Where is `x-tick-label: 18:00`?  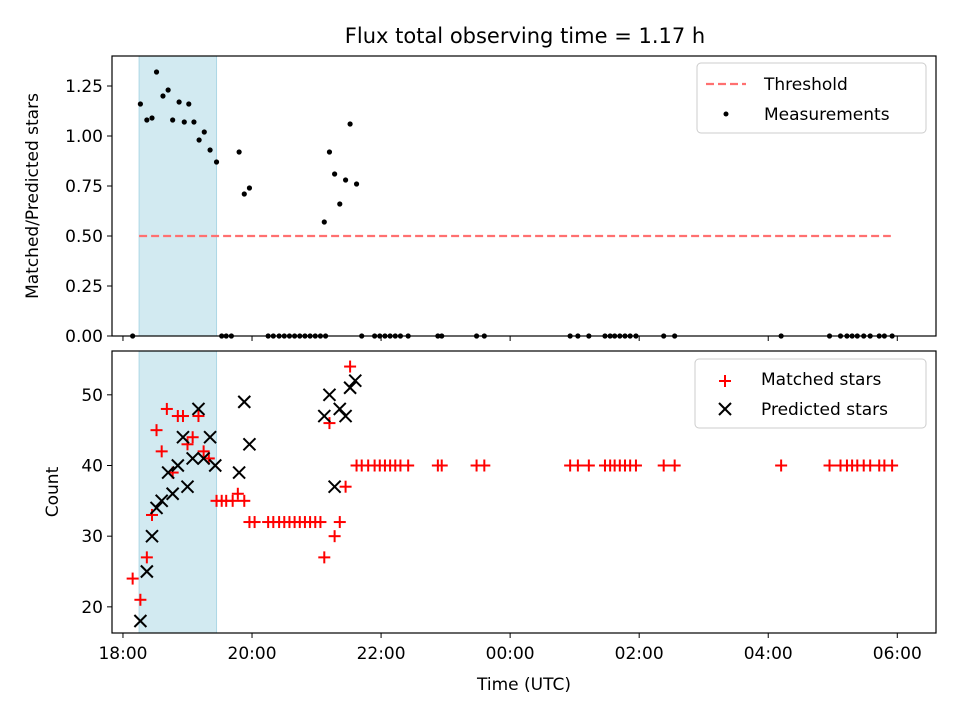 x-tick-label: 18:00 is located at coordinates (122, 654).